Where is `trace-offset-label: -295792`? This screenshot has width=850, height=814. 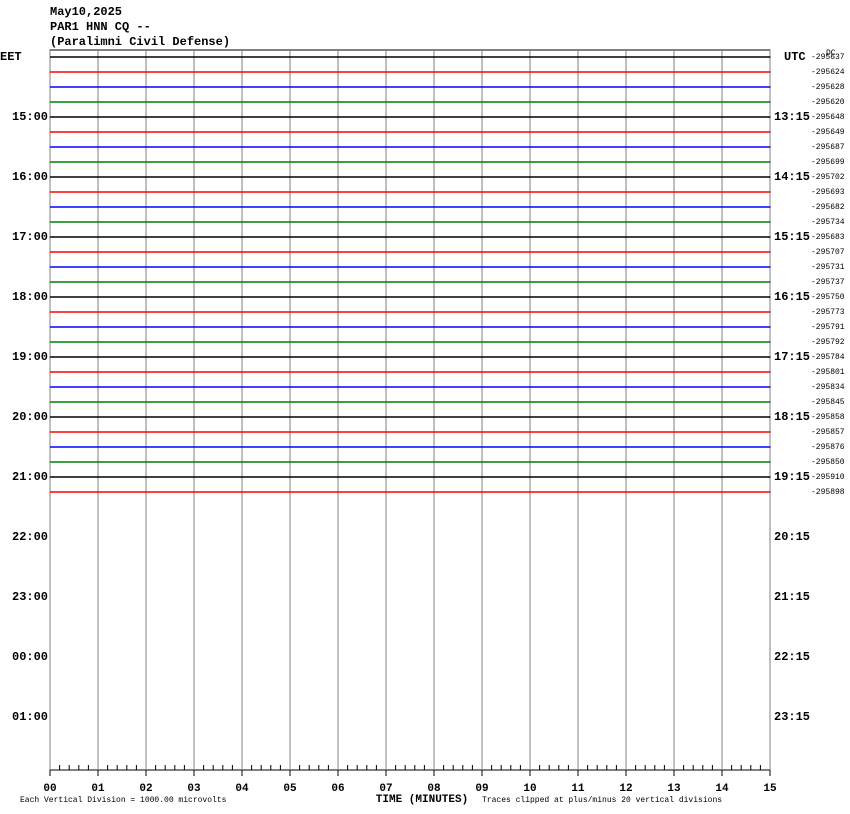
trace-offset-label: -295792 is located at coordinates (828, 342).